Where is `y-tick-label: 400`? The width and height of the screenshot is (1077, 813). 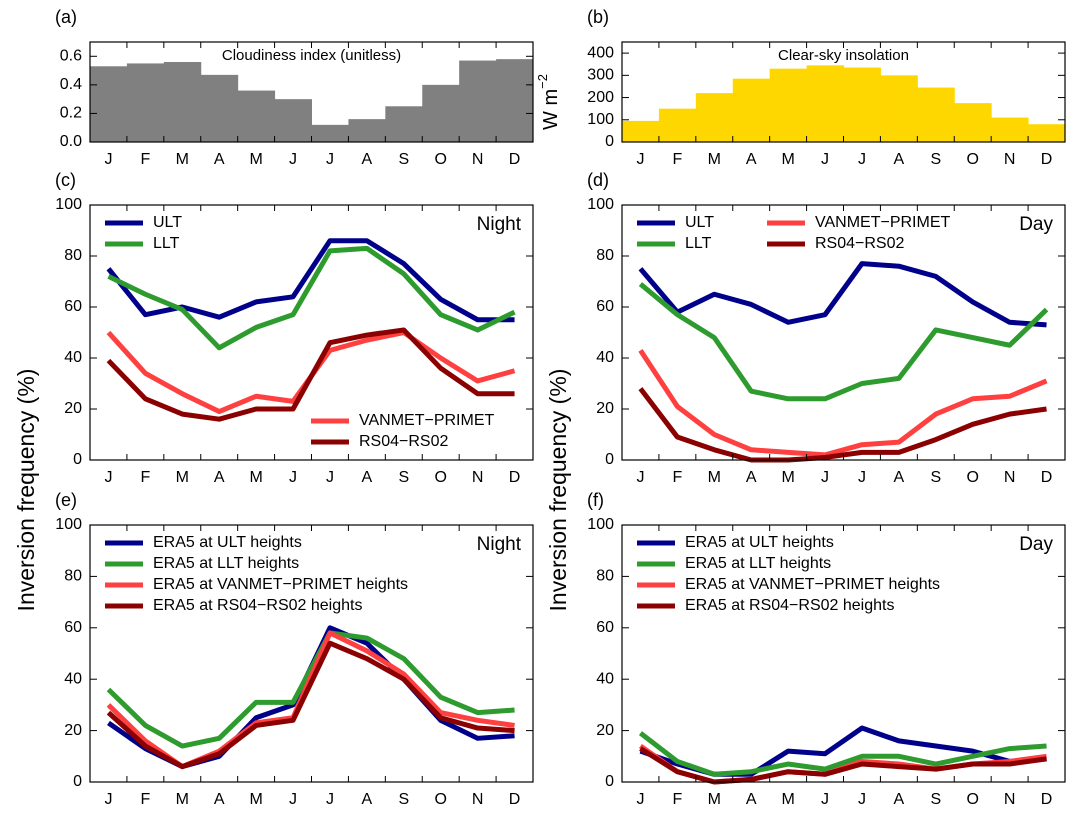 y-tick-label: 400 is located at coordinates (600, 52).